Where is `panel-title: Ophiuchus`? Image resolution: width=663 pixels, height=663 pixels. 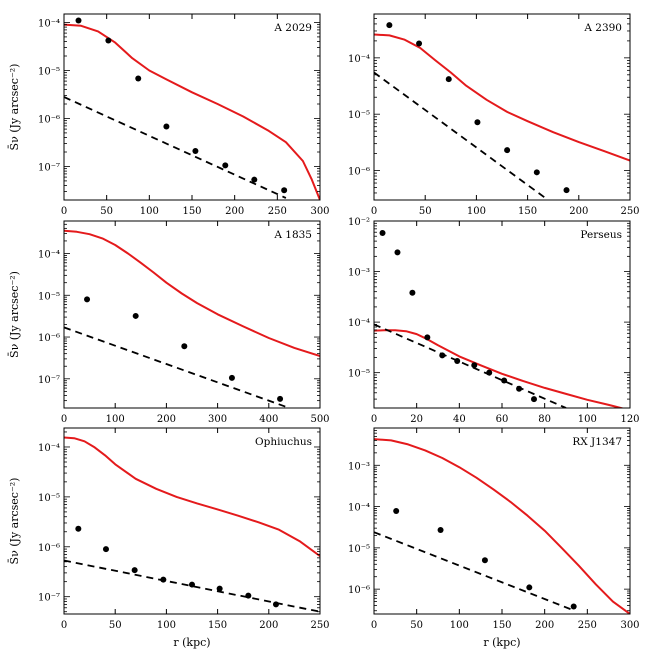 panel-title: Ophiuchus is located at coordinates (283, 442).